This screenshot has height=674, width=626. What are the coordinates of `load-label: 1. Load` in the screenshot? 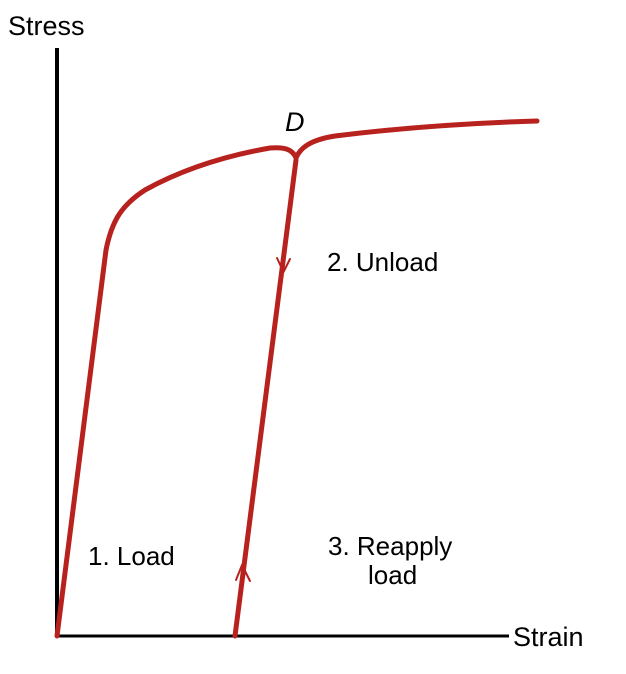 It's located at (131, 556).